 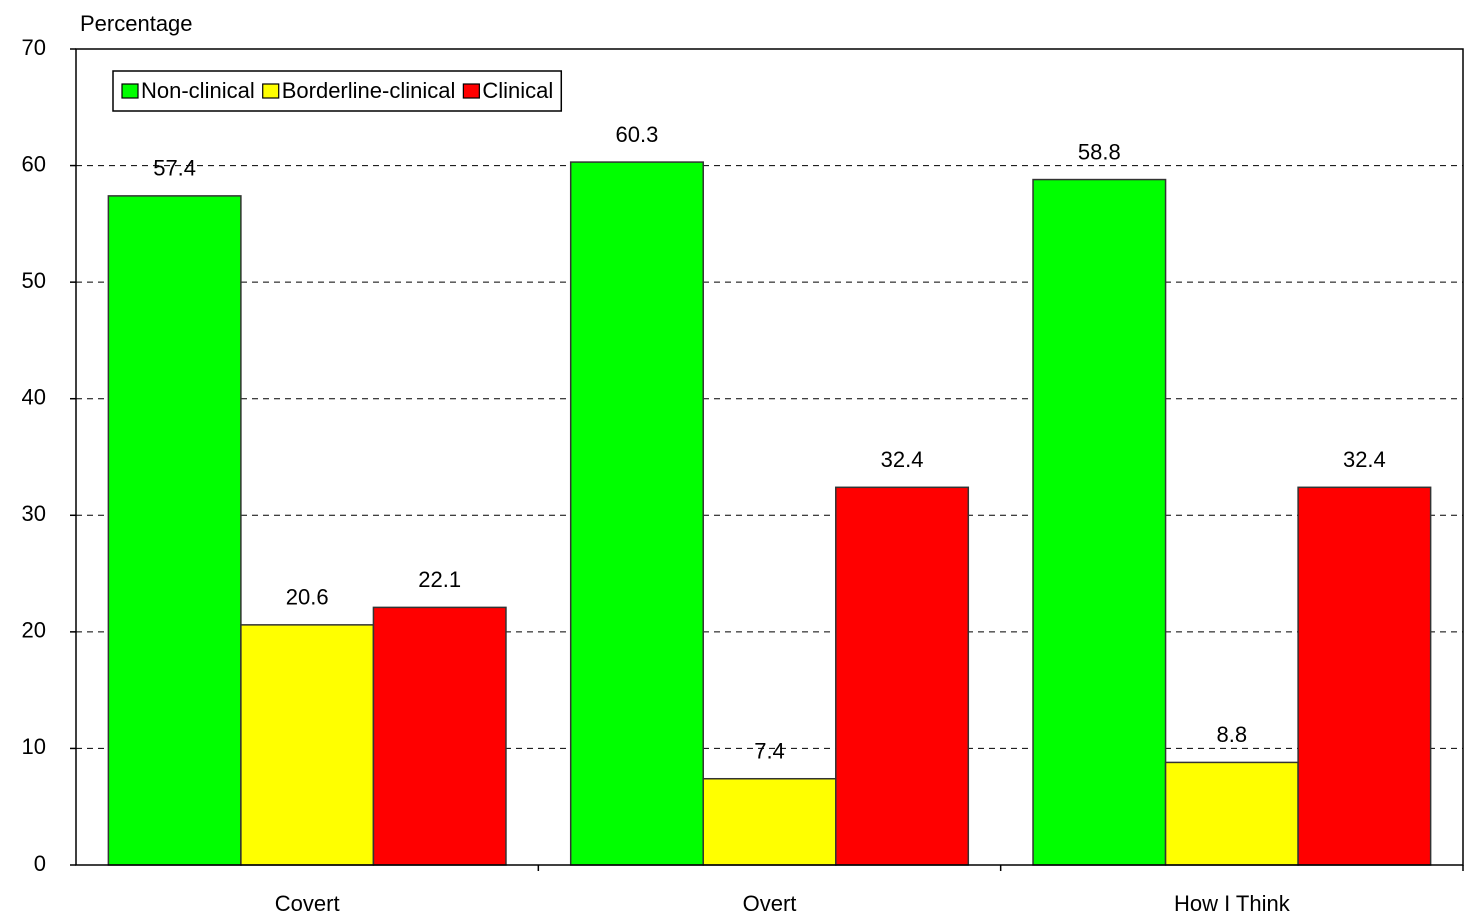 I want to click on x-tick-label: Overt, so click(x=770, y=903).